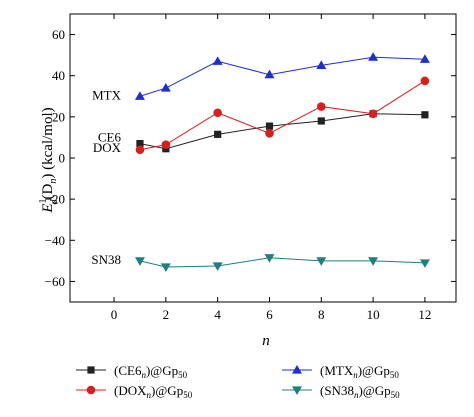 The height and width of the screenshot is (417, 474). I want to click on series-label-ce6: CE6, so click(110, 137).